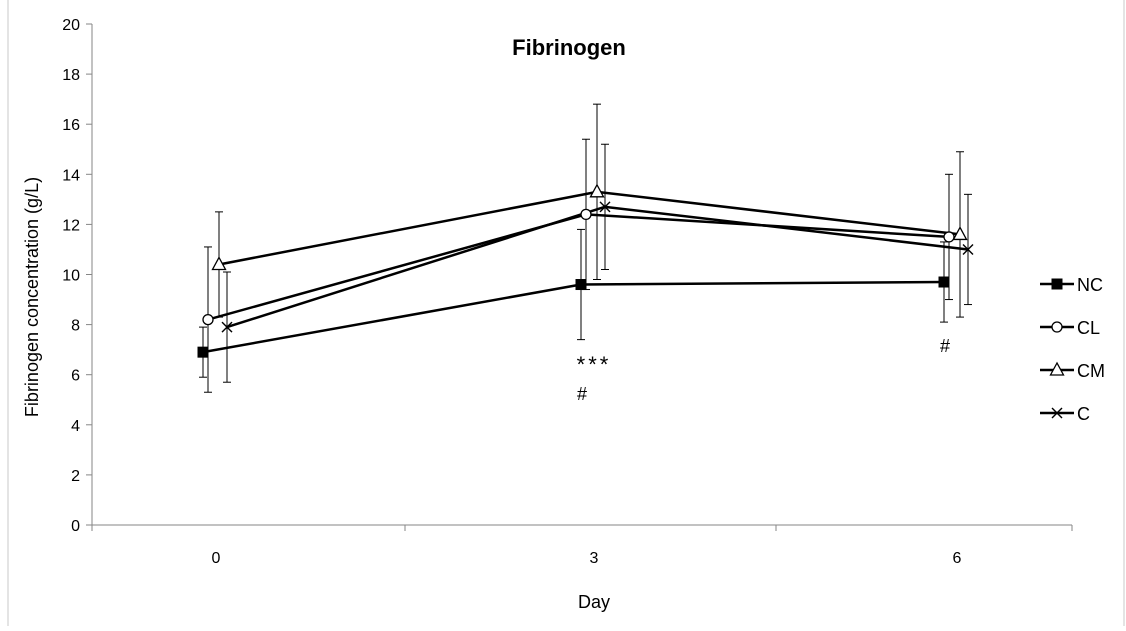  I want to click on legend-label: NC, so click(1090, 285).